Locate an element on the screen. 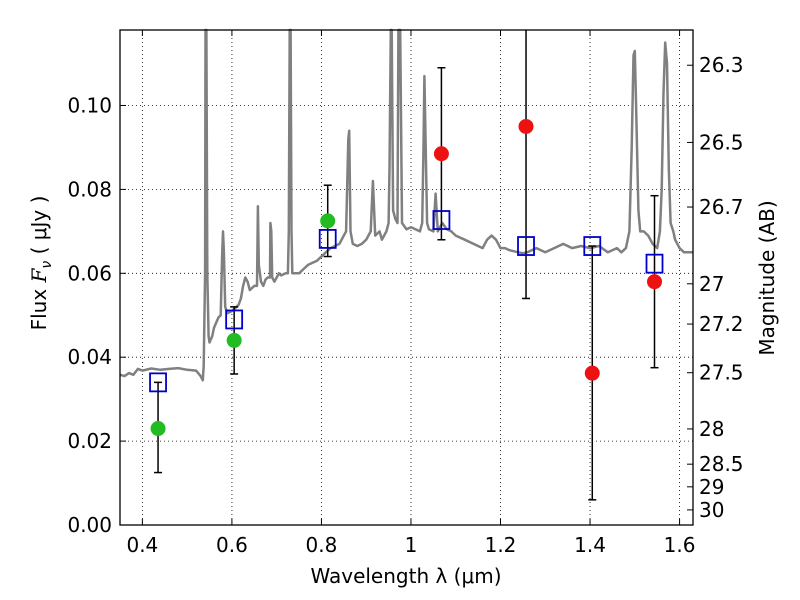  y2-tick-label: 28.5 is located at coordinates (721, 464).